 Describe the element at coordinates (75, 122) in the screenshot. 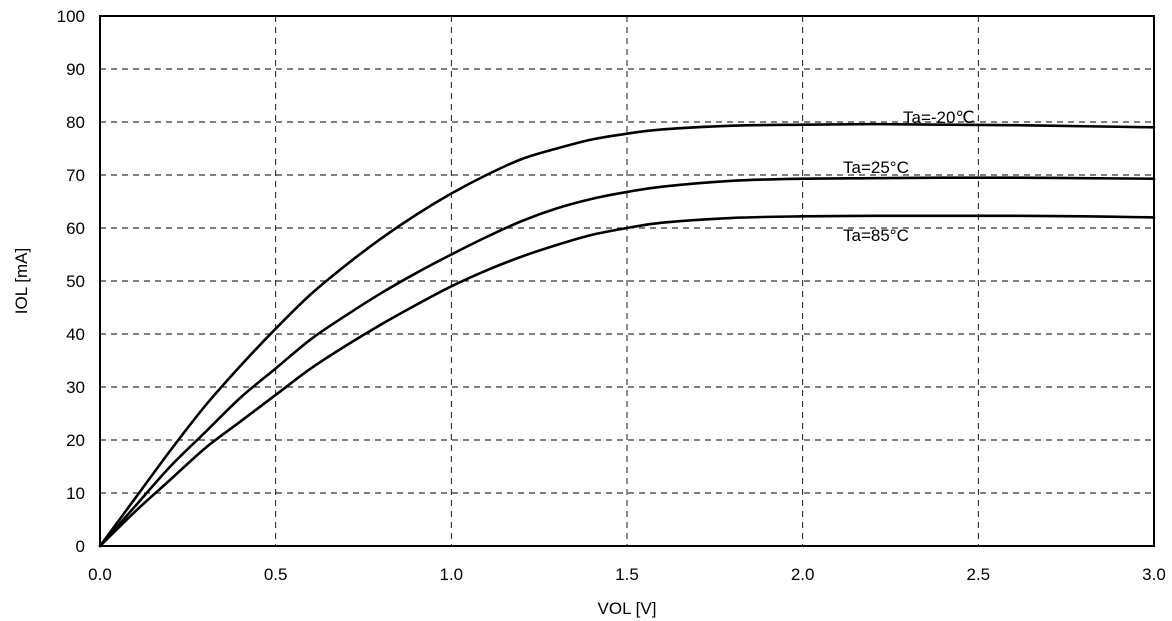

I see `y-tick-label: 80` at that location.